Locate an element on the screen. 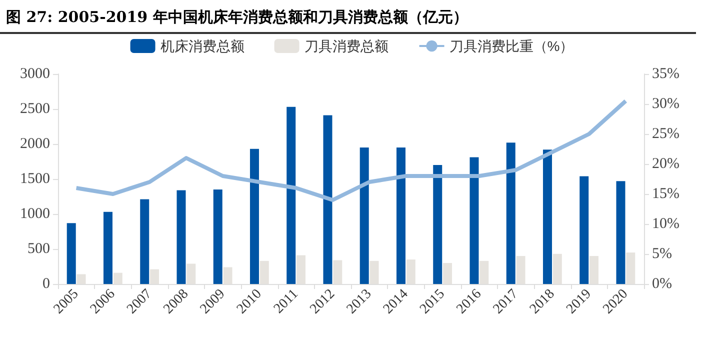  legend-label: 刀具消费比重（%） is located at coordinates (511, 46).